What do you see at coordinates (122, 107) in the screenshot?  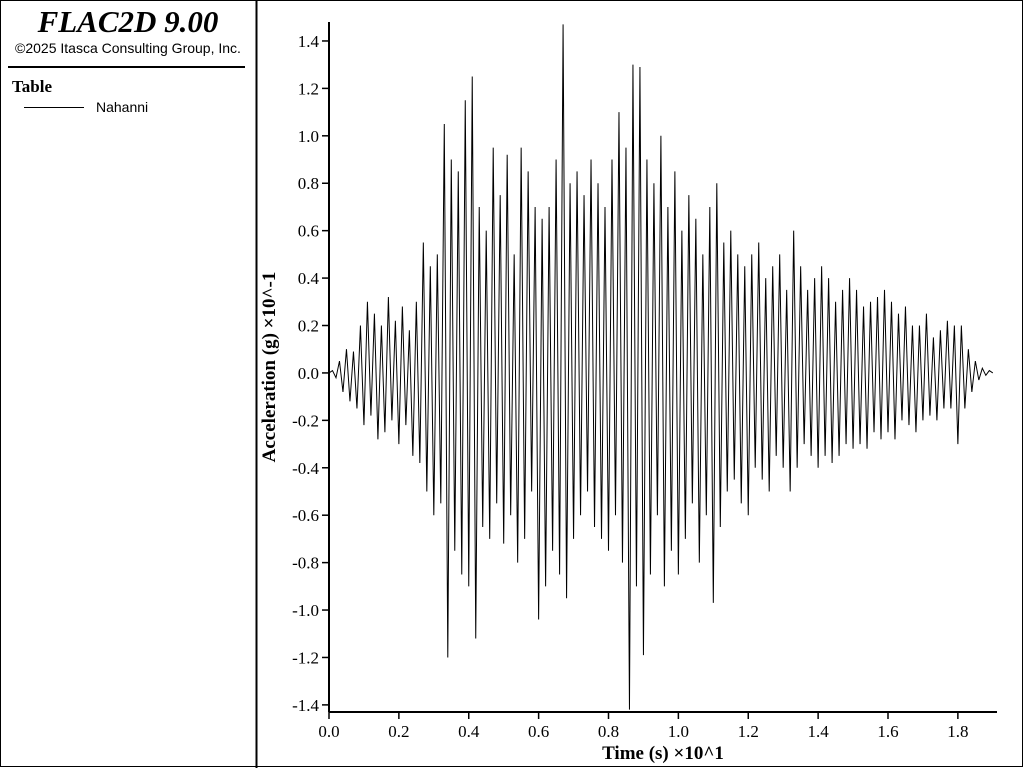 I see `legend-label: Nahanni` at bounding box center [122, 107].